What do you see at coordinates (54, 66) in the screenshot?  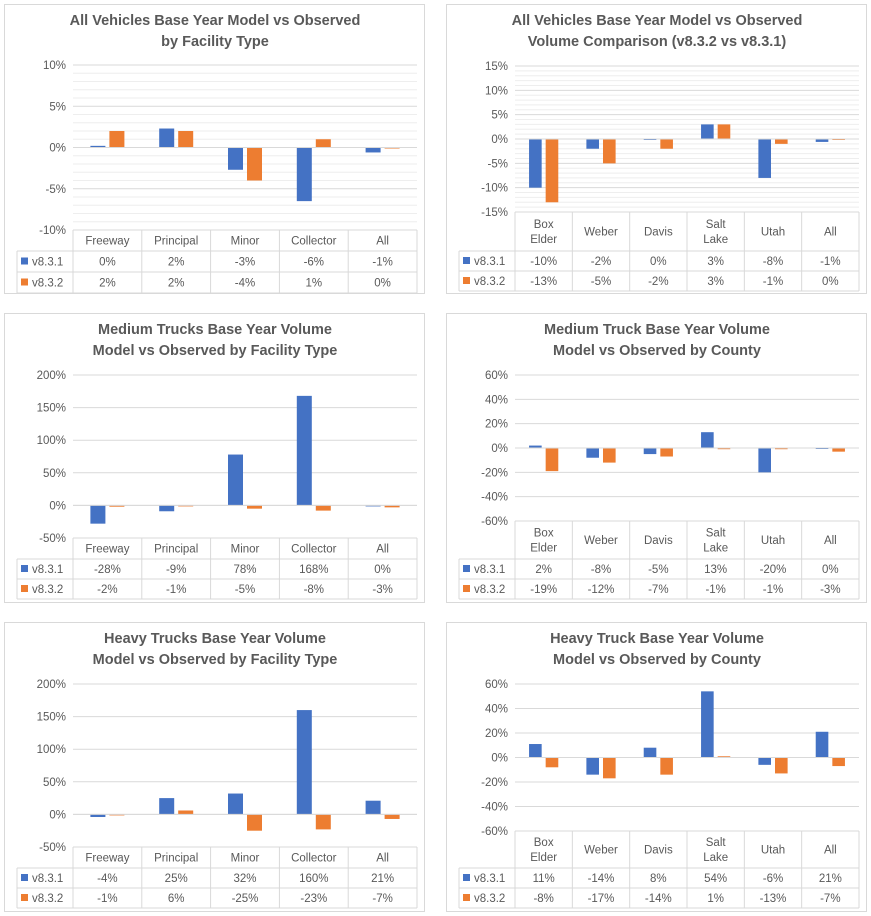 I see `y-tick-label: 10%` at bounding box center [54, 66].